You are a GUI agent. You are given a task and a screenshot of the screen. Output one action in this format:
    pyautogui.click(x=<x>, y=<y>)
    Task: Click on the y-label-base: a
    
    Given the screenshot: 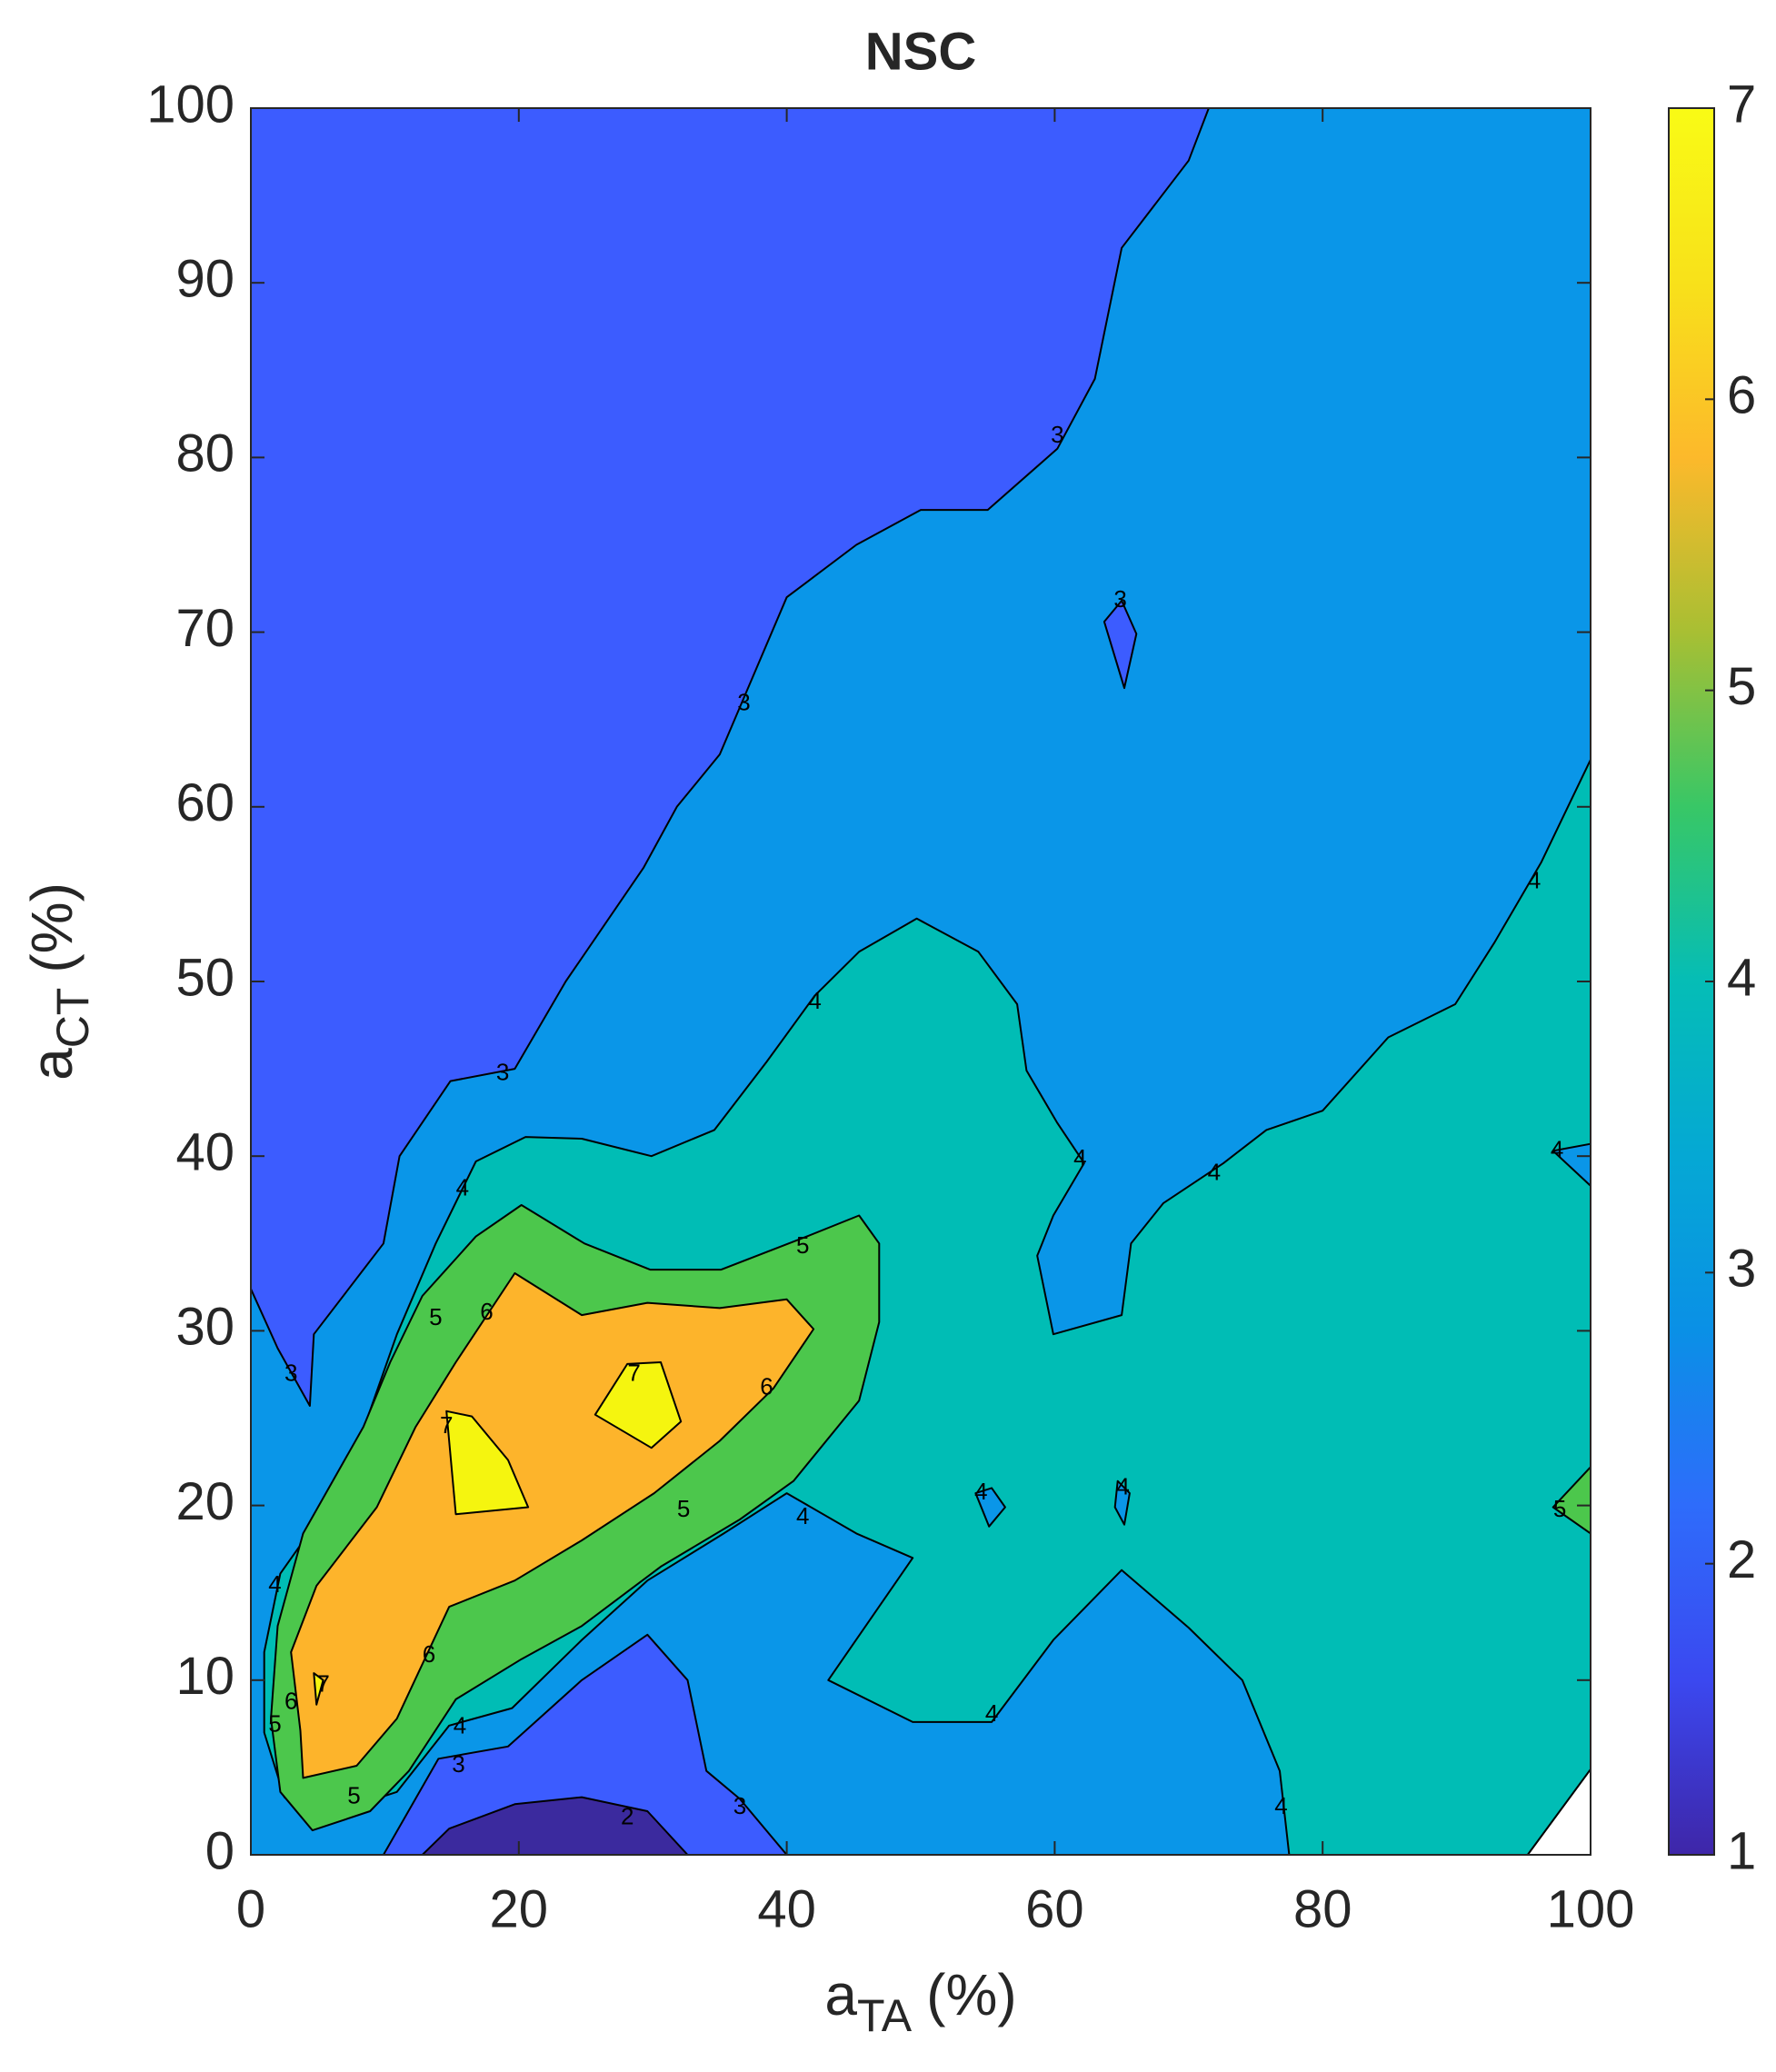 What is the action you would take?
    pyautogui.click(x=52, y=1064)
    